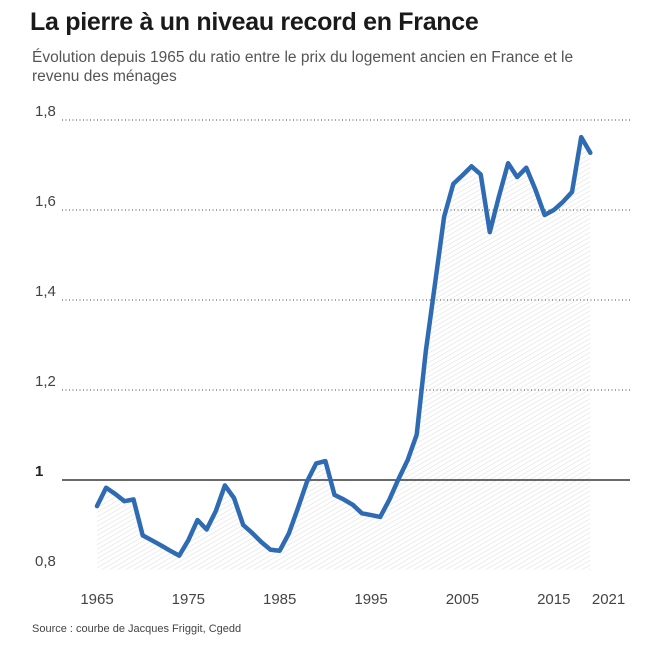 This screenshot has width=656, height=645. I want to click on x-tick-label: 2005, so click(462, 599).